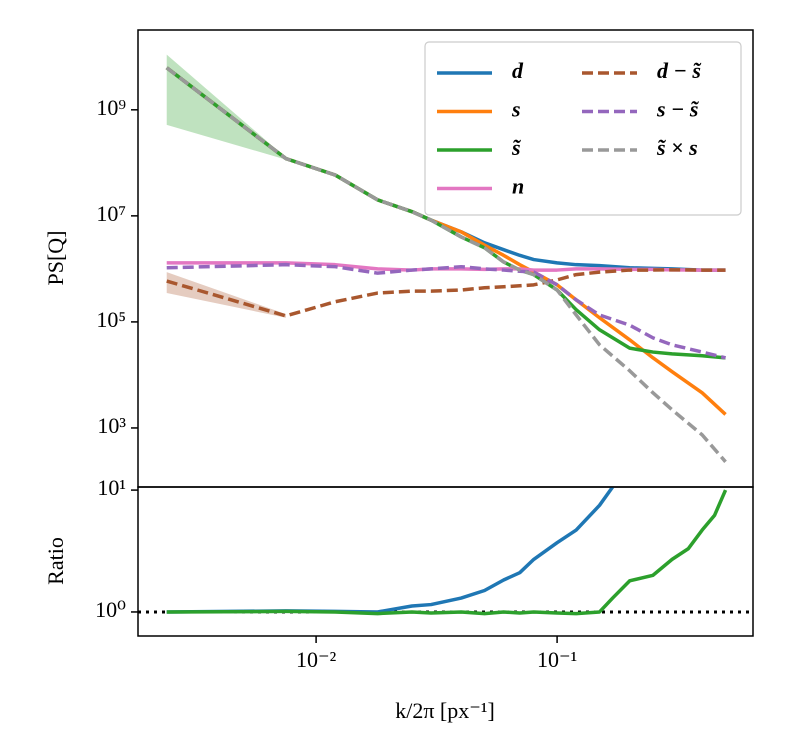 The height and width of the screenshot is (755, 789). I want to click on y-tick-label: 10³, so click(111, 425).